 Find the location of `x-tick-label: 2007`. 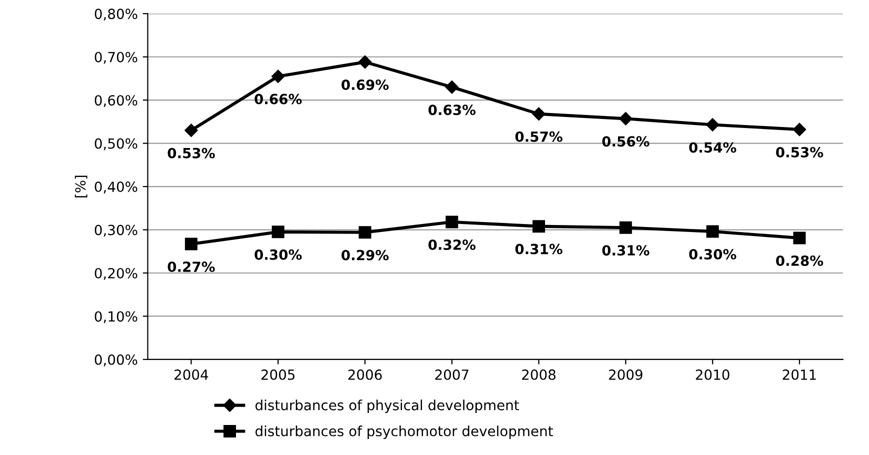

x-tick-label: 2007 is located at coordinates (451, 374).